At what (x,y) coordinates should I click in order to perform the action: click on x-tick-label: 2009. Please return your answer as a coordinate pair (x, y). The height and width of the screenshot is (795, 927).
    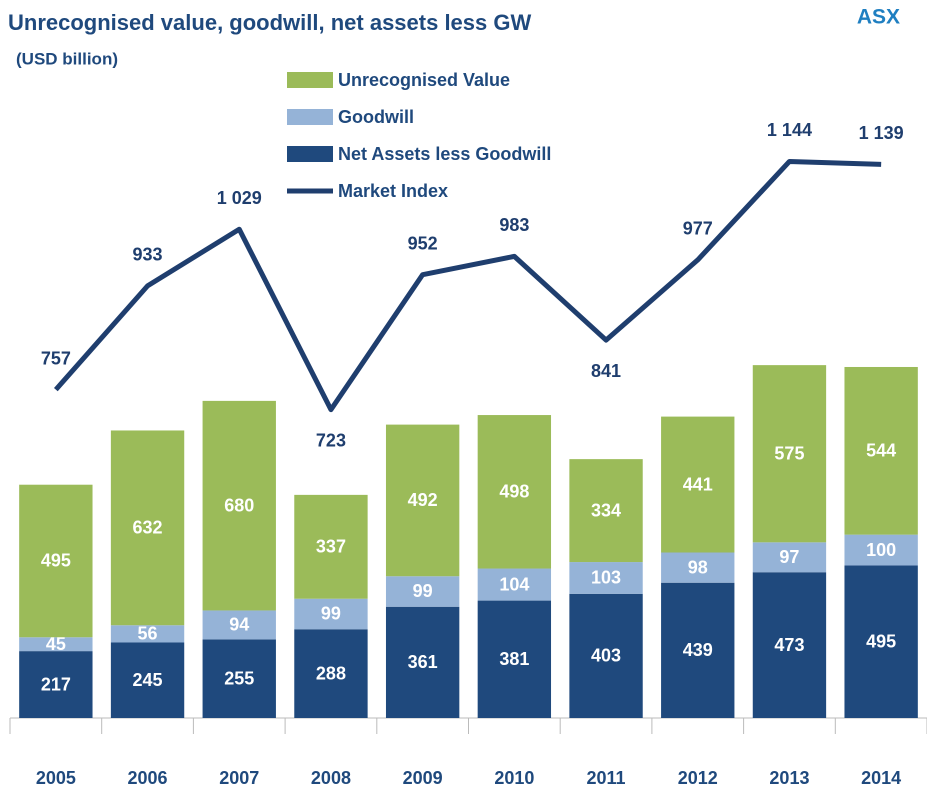
    Looking at the image, I should click on (423, 778).